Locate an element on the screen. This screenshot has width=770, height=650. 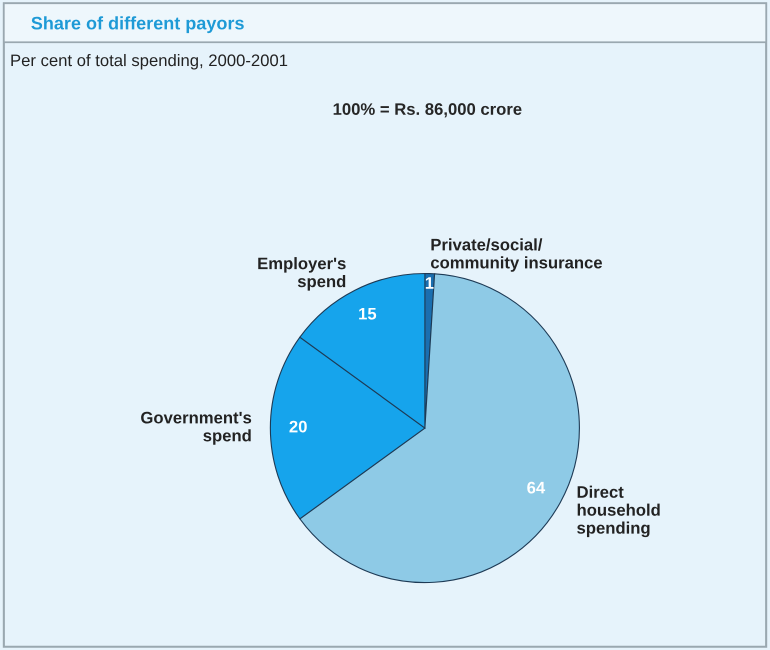
text: 100% = Rs. 86,000 crore is located at coordinates (428, 110).